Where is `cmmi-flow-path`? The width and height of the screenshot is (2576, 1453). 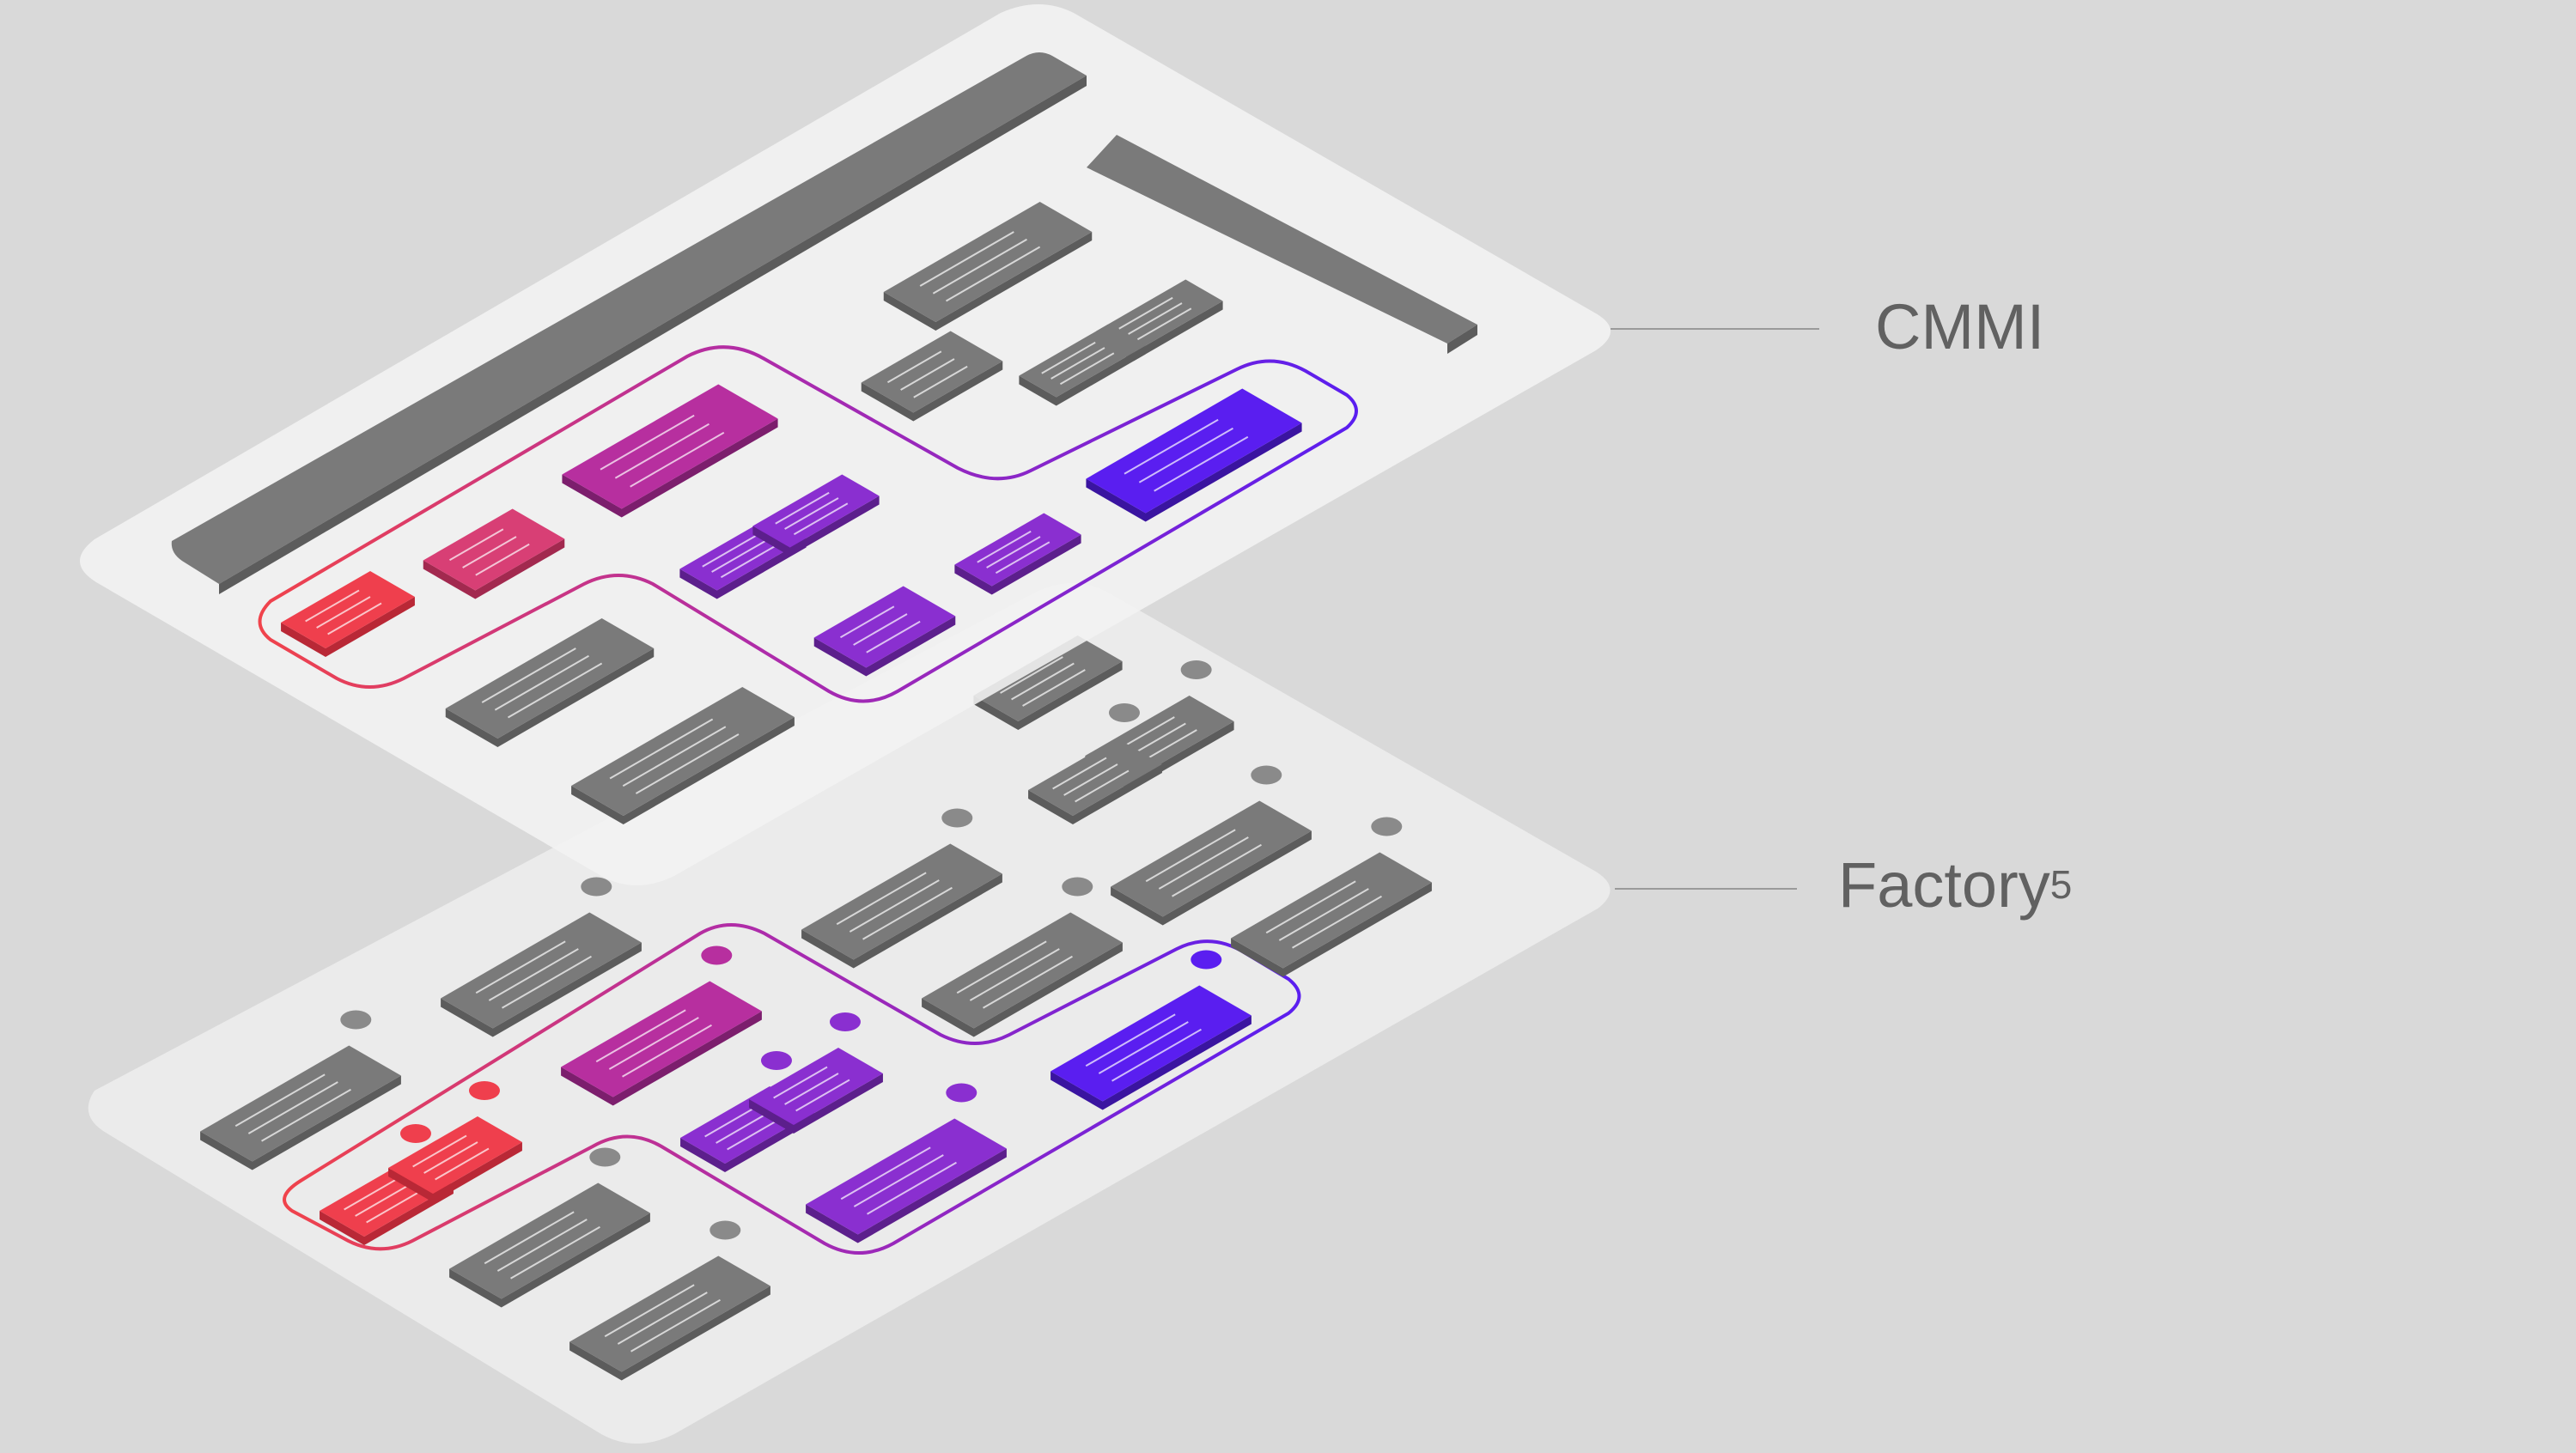
cmmi-flow-path is located at coordinates (808, 524).